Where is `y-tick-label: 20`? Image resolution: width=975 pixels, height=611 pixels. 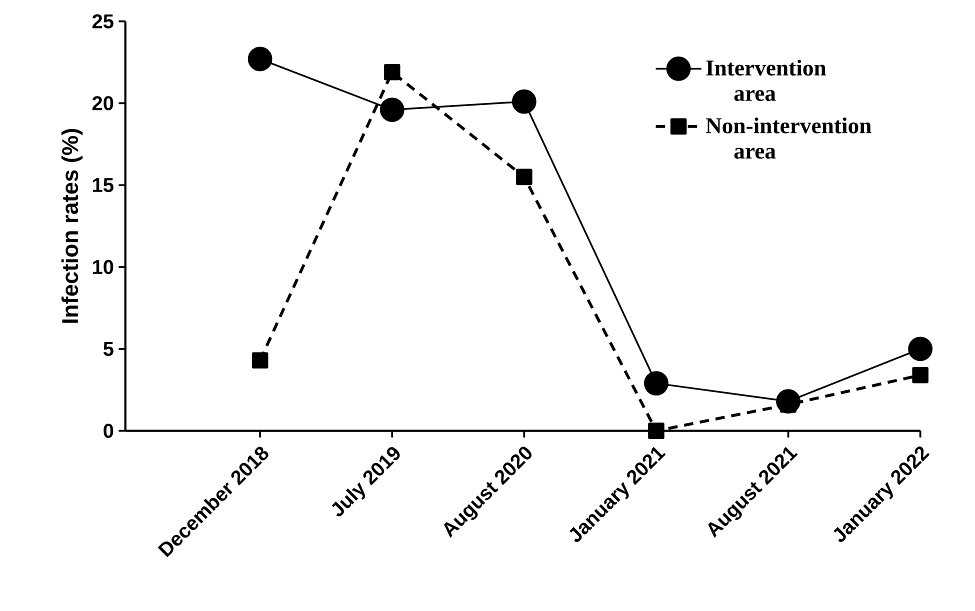
y-tick-label: 20 is located at coordinates (103, 103).